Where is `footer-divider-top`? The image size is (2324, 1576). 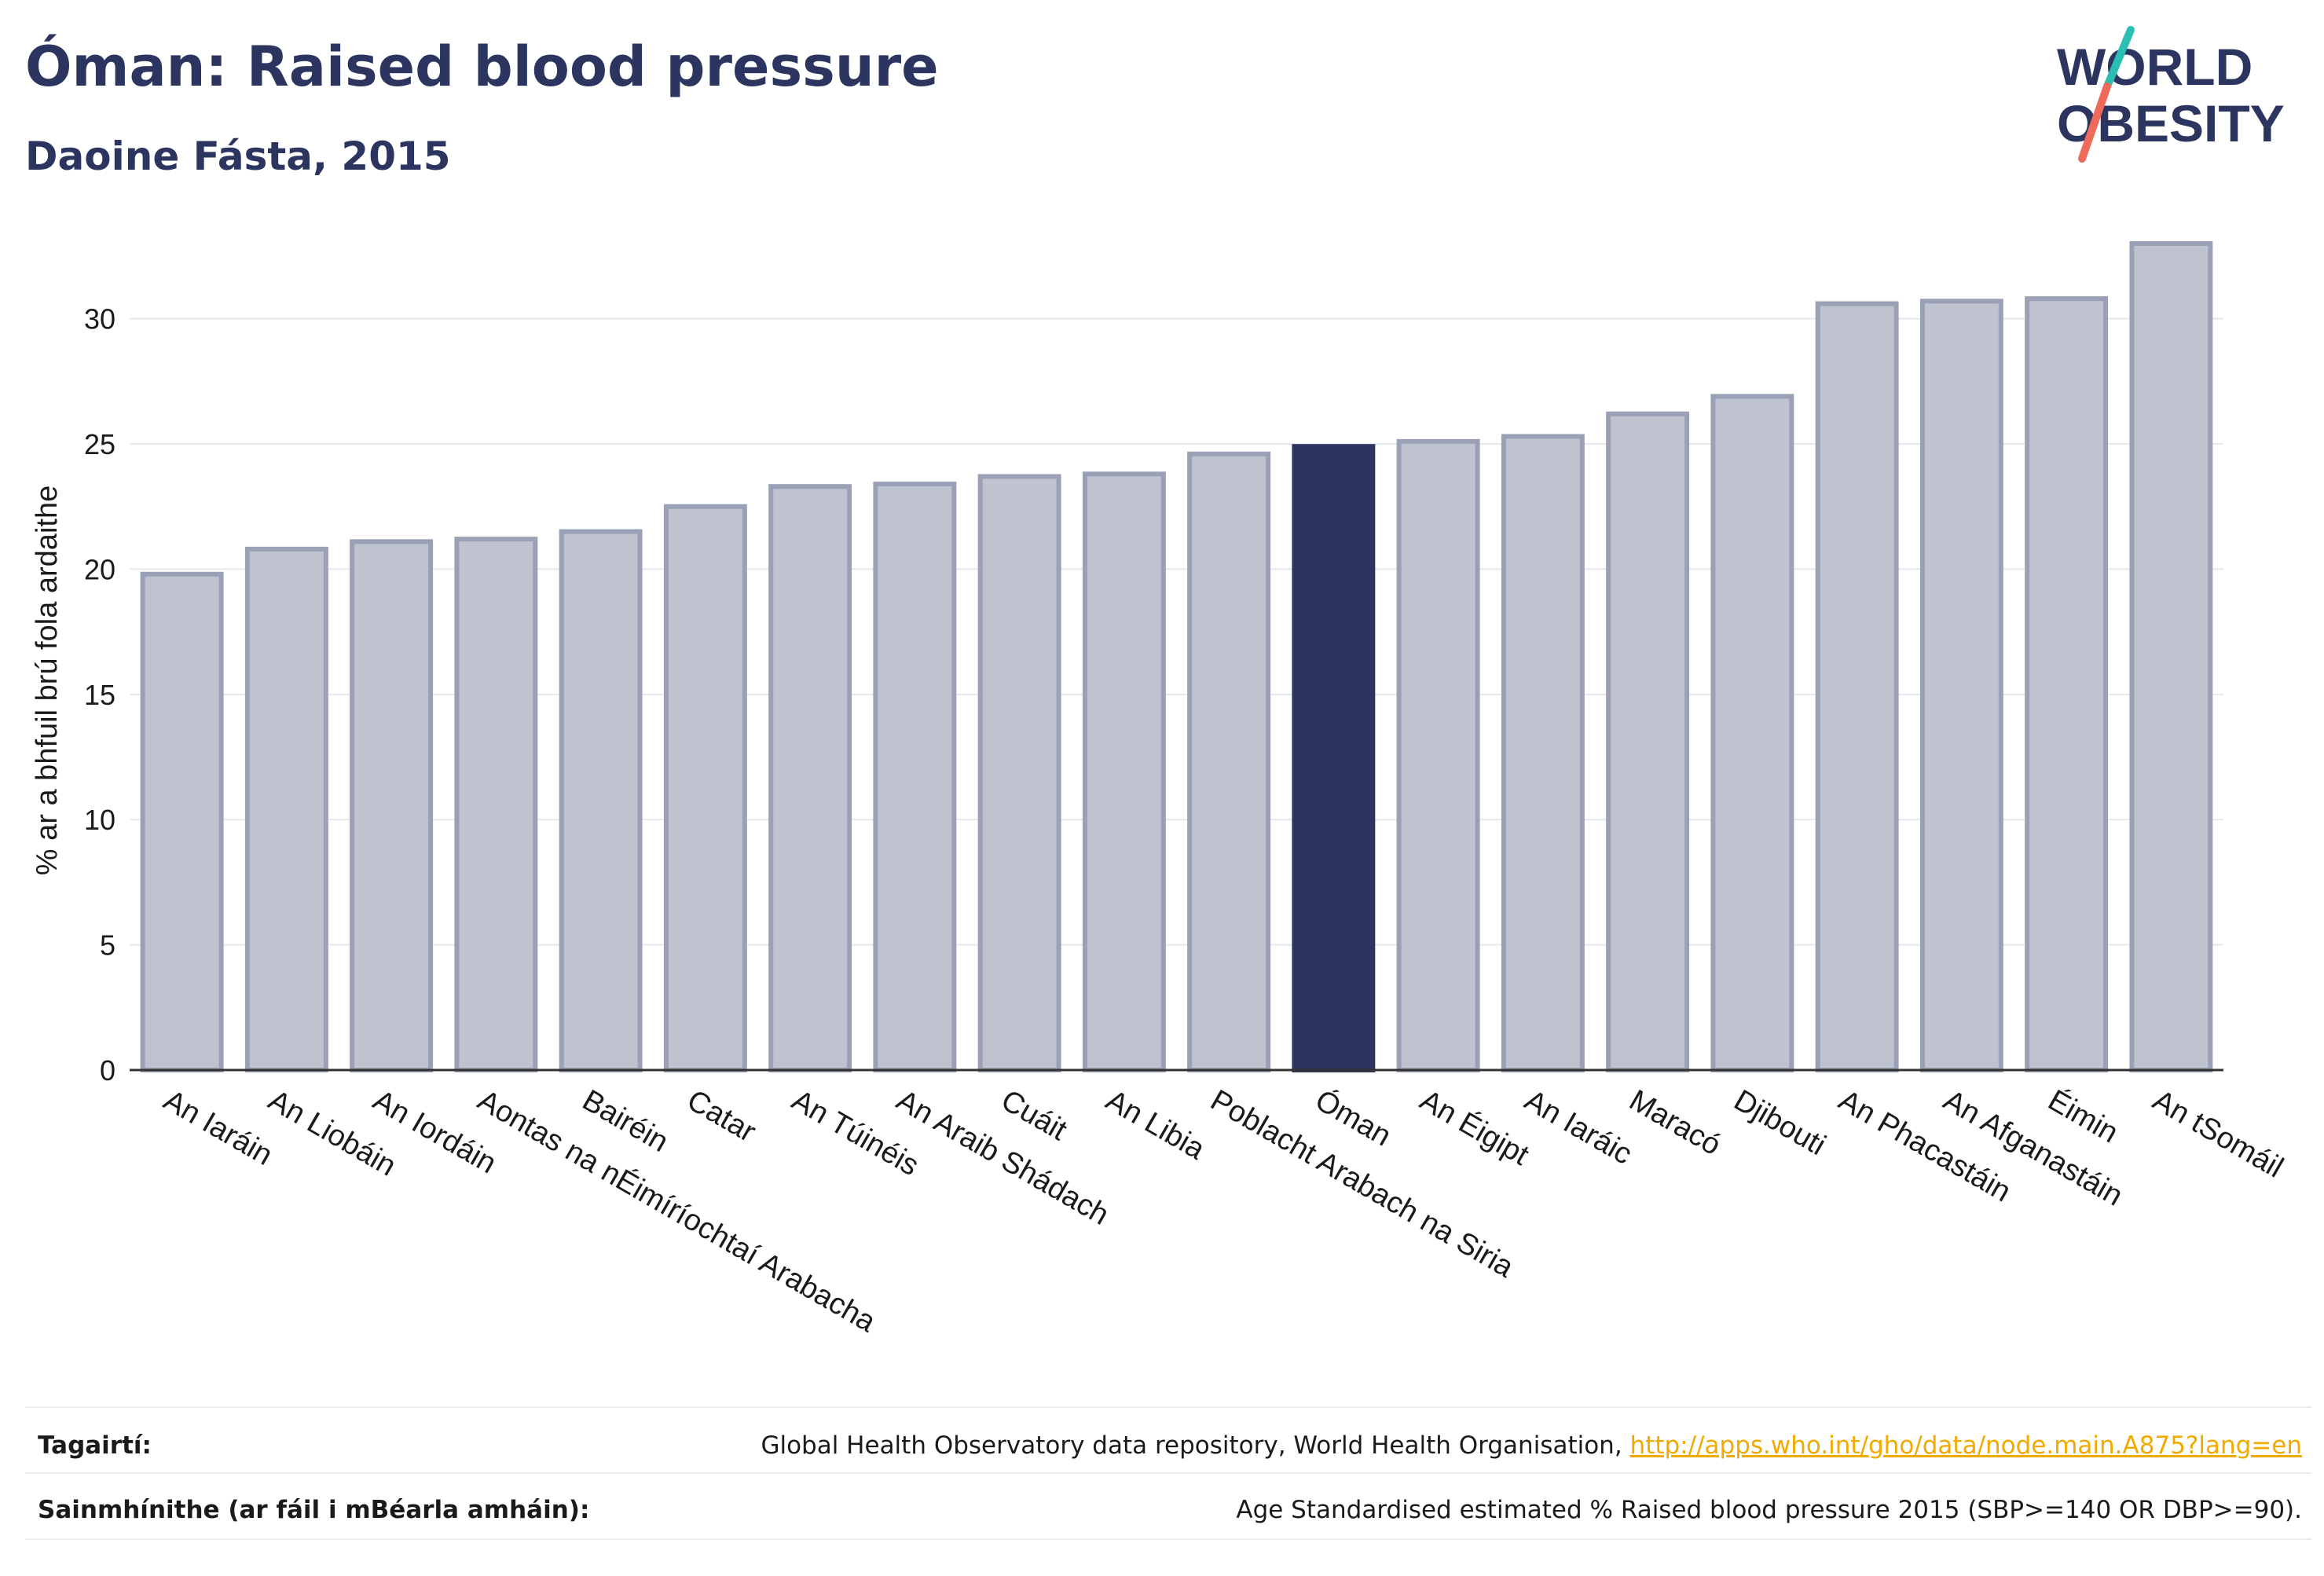
footer-divider-top is located at coordinates (1168, 1407).